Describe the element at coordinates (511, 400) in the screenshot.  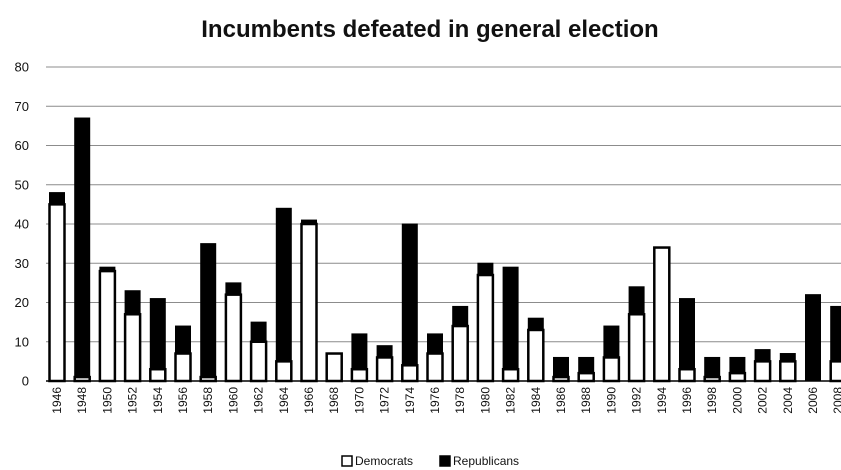
I see `x-tick-label: 1982` at that location.